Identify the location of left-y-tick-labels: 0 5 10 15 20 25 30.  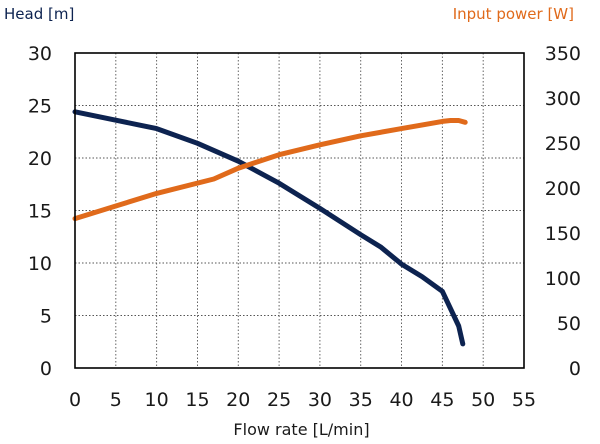
(40, 211).